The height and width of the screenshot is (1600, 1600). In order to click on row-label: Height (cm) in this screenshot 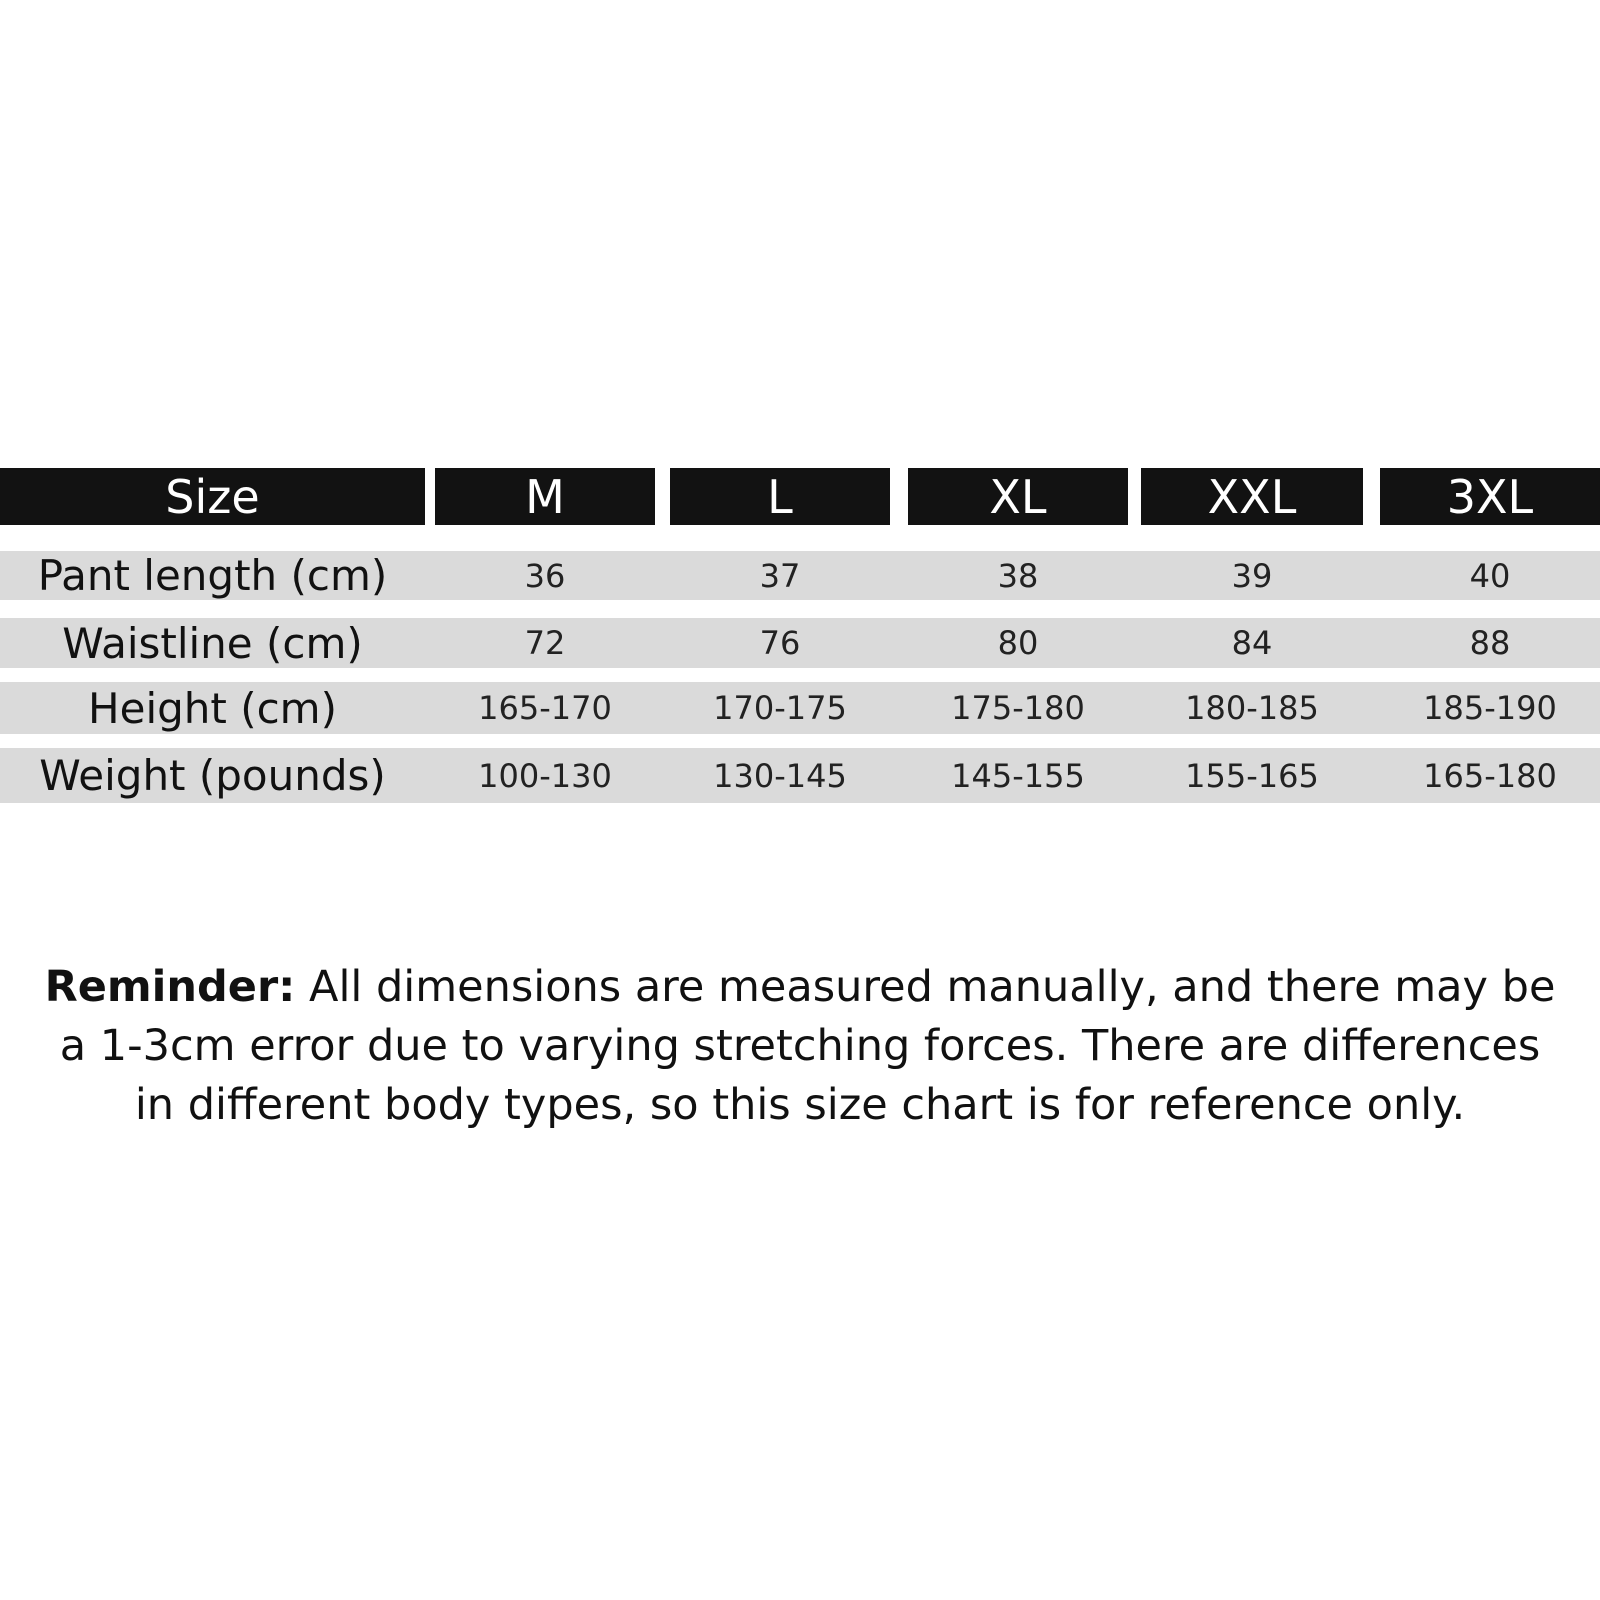, I will do `click(212, 708)`.